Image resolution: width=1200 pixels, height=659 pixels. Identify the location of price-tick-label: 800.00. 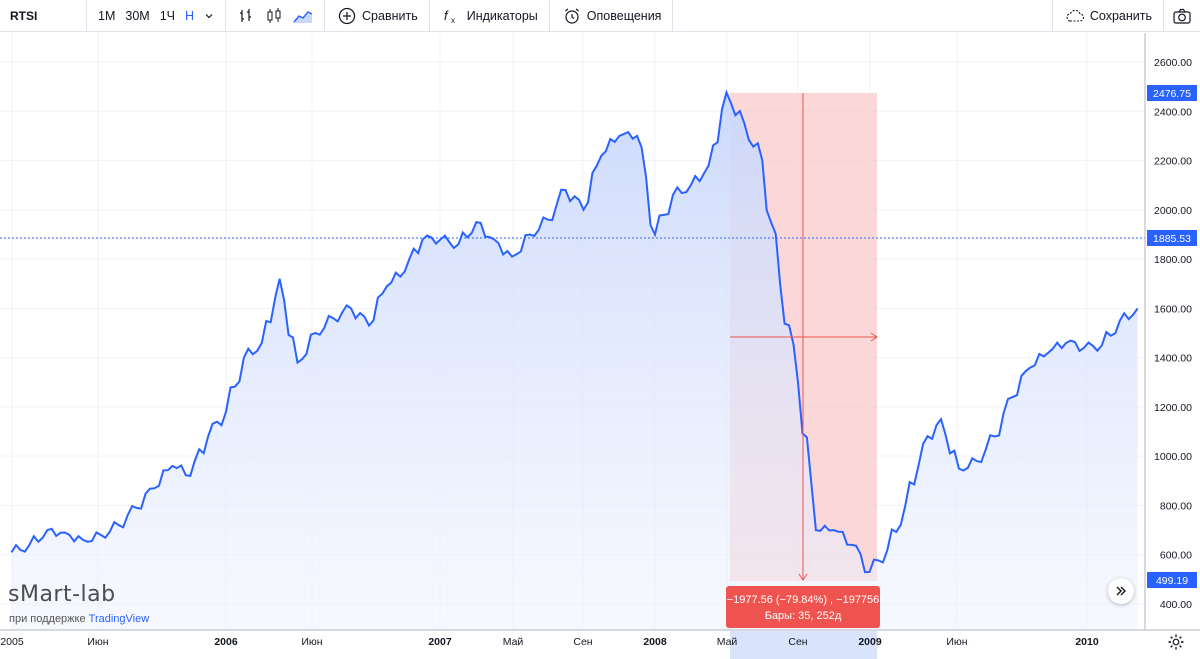
(1176, 506).